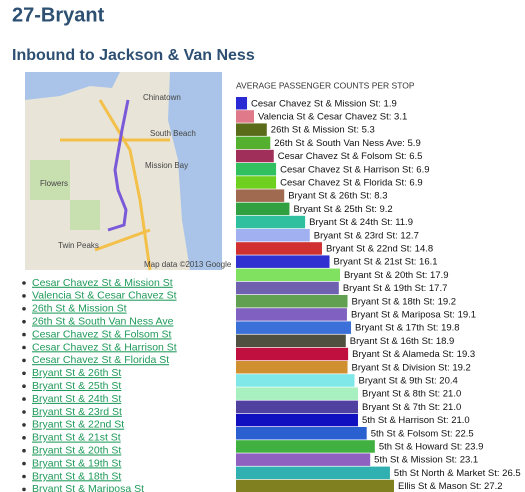  I want to click on value-label: Bryant St & Division St: 19.2, so click(411, 367).